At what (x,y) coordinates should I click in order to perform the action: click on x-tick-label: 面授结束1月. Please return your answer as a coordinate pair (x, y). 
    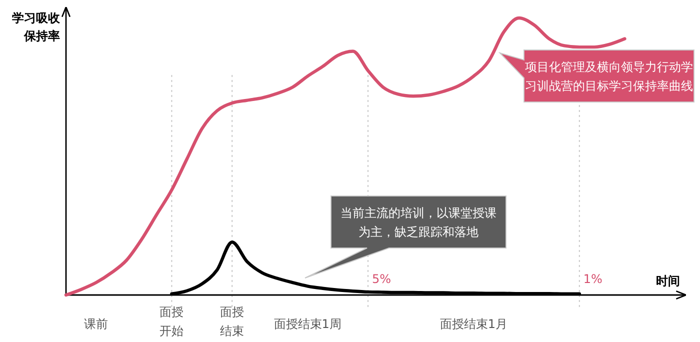
    Looking at the image, I should click on (474, 324).